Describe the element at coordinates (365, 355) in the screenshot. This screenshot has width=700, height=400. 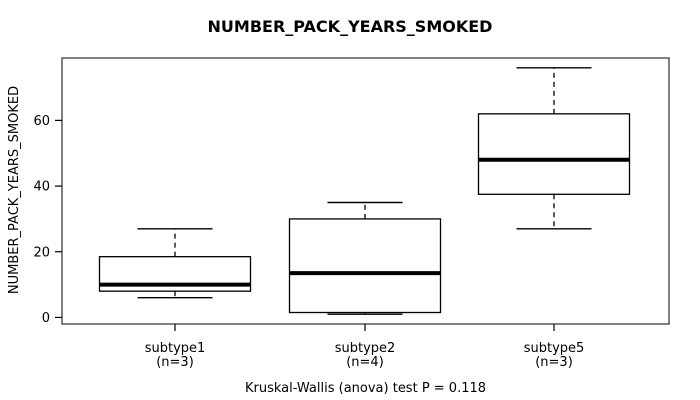
I see `x-axis-label-subtype2: subtype2 (n=4)` at that location.